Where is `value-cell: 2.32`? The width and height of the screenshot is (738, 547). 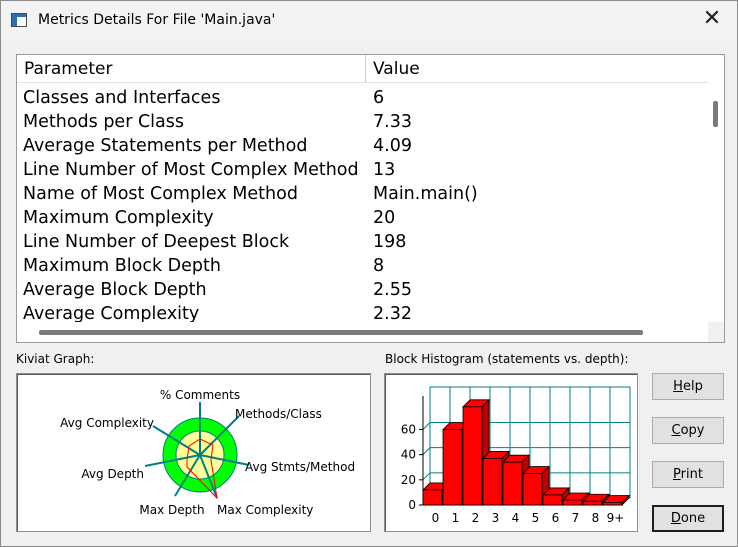 value-cell: 2.32 is located at coordinates (392, 313).